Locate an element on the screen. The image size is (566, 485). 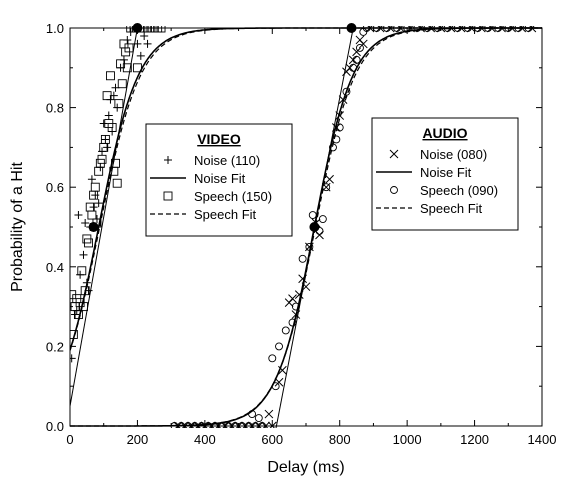
y-axis-label: Probability of a Hit is located at coordinates (17, 227).